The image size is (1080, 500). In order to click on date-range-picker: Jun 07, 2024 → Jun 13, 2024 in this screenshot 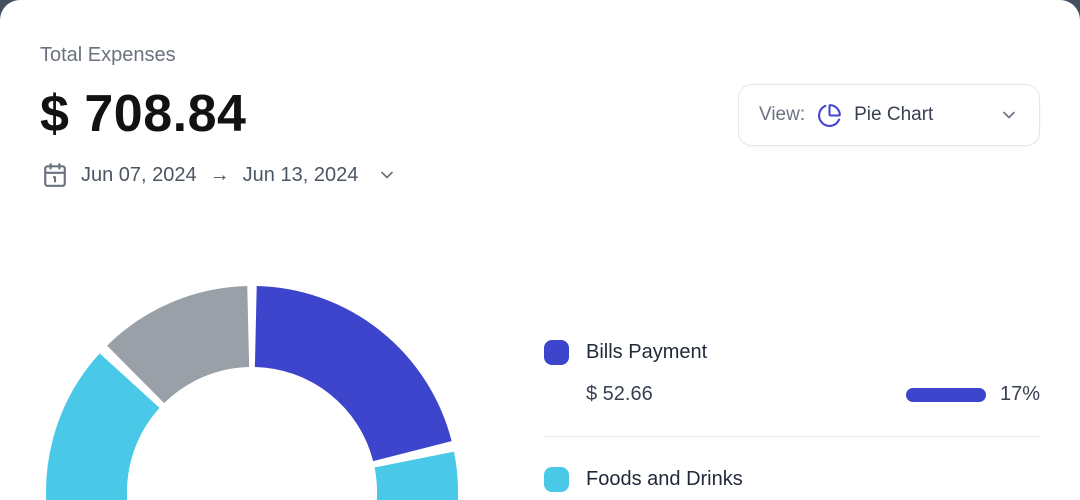, I will do `click(219, 175)`.